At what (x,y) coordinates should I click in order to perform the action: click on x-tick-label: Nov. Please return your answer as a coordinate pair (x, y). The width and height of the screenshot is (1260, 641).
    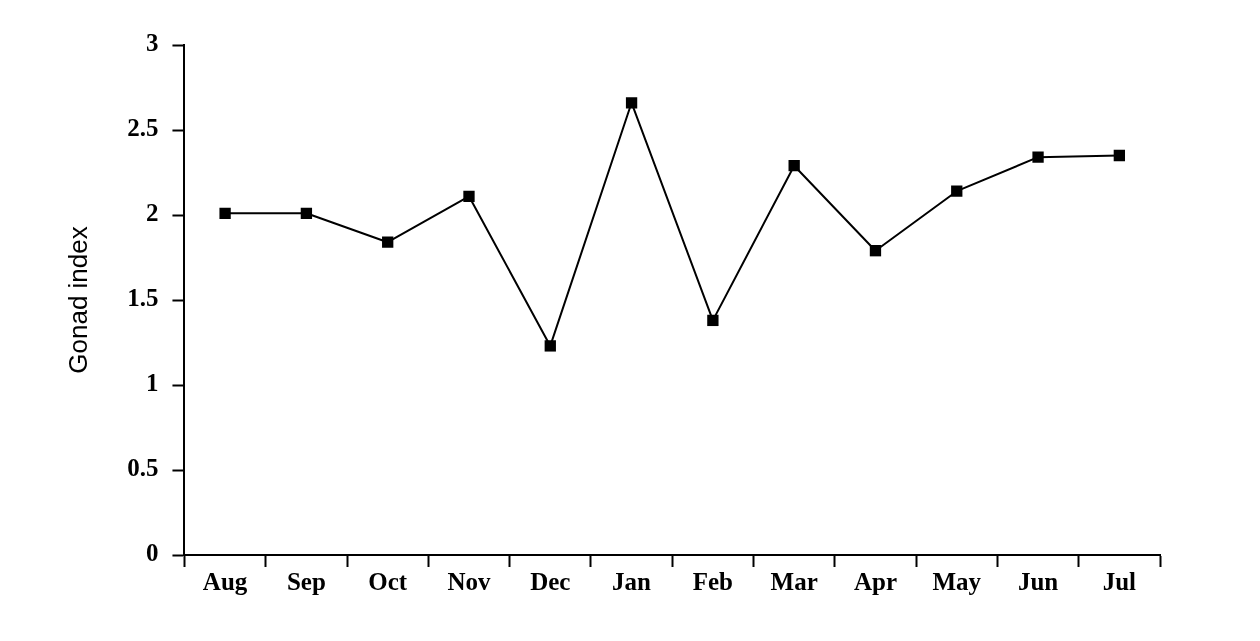
    Looking at the image, I should click on (469, 582).